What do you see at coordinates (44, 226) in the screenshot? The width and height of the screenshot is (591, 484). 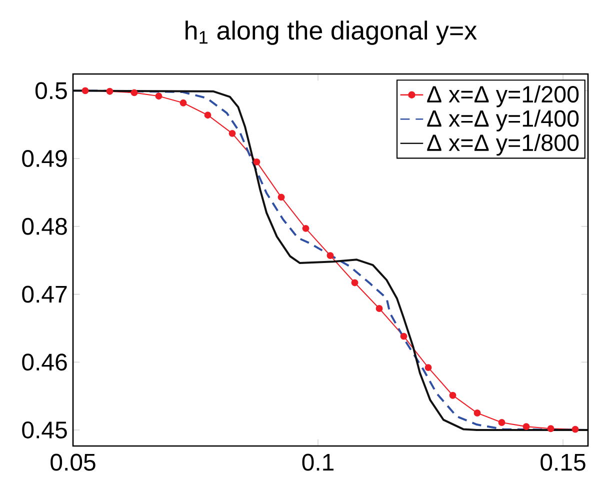 I see `y-tick-label: 0.48` at bounding box center [44, 226].